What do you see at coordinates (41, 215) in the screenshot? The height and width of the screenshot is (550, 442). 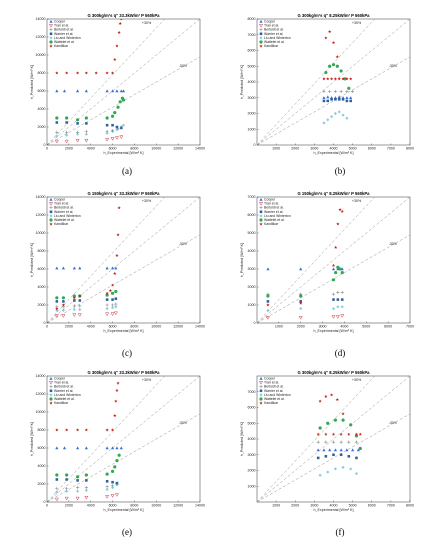 I see `y-tick-label: 12000` at bounding box center [41, 215].